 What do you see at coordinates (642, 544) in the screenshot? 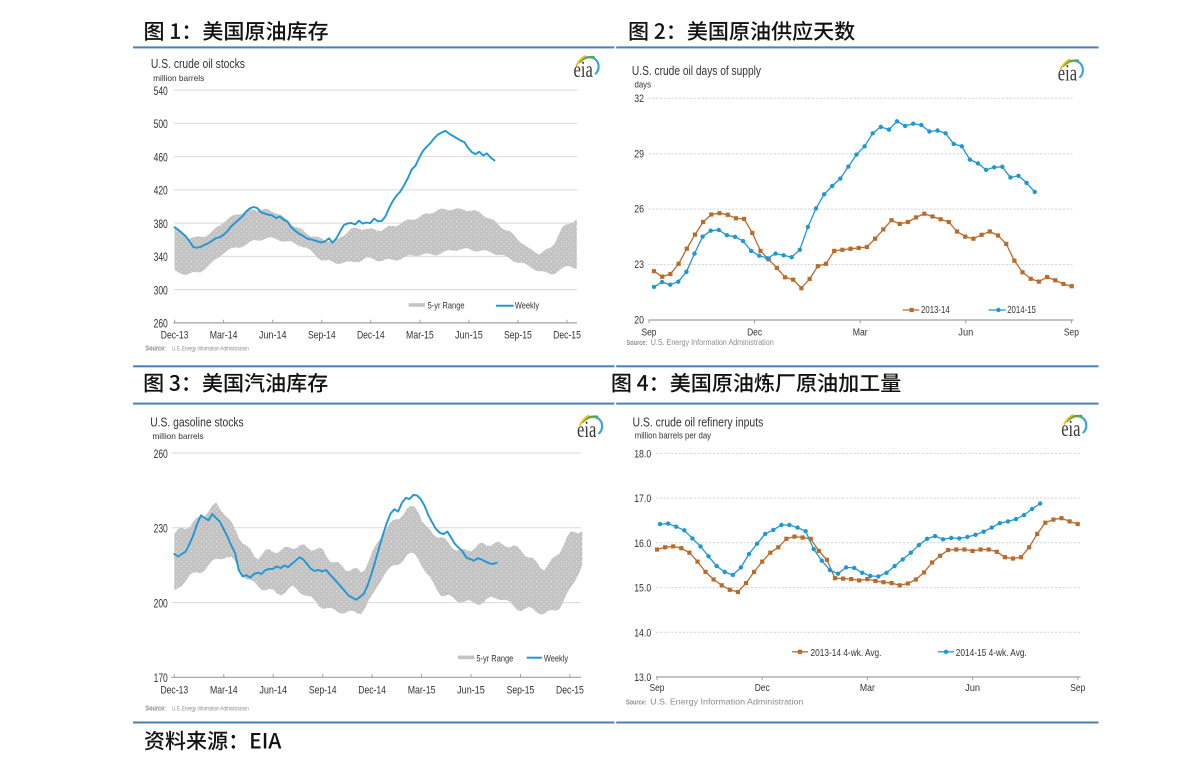
I see `svg-text: 16.0` at bounding box center [642, 544].